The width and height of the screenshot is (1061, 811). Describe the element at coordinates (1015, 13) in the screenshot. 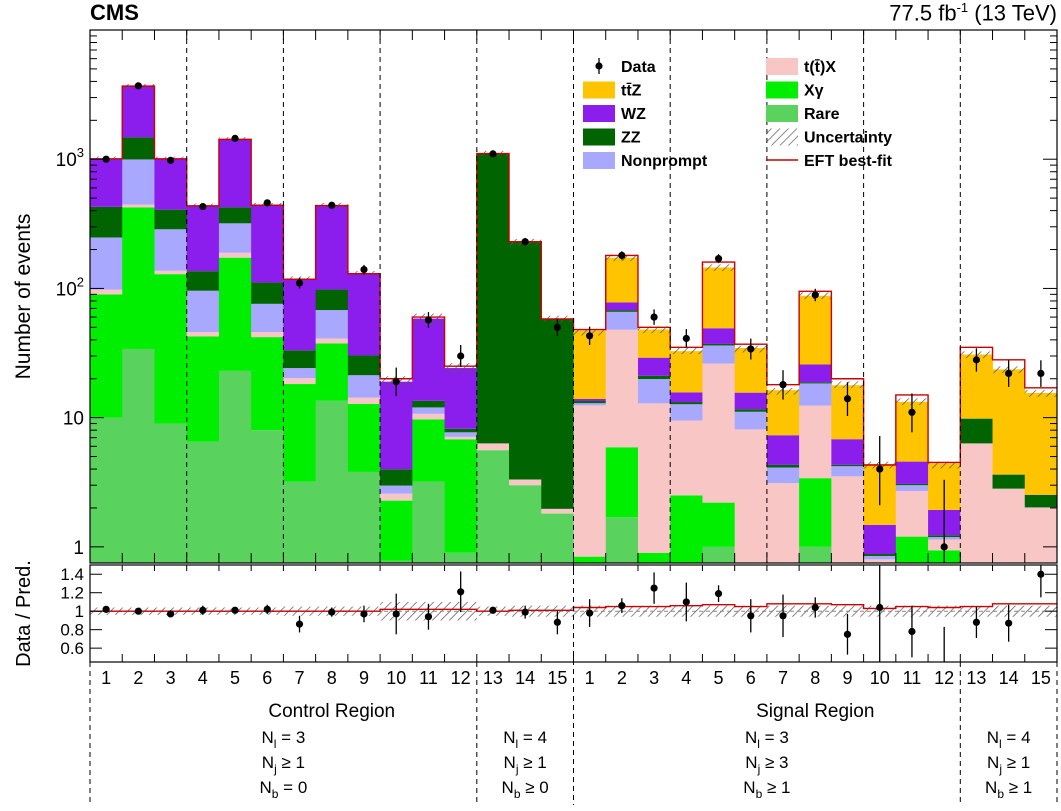

I see `energy-label: (13 TeV)` at that location.